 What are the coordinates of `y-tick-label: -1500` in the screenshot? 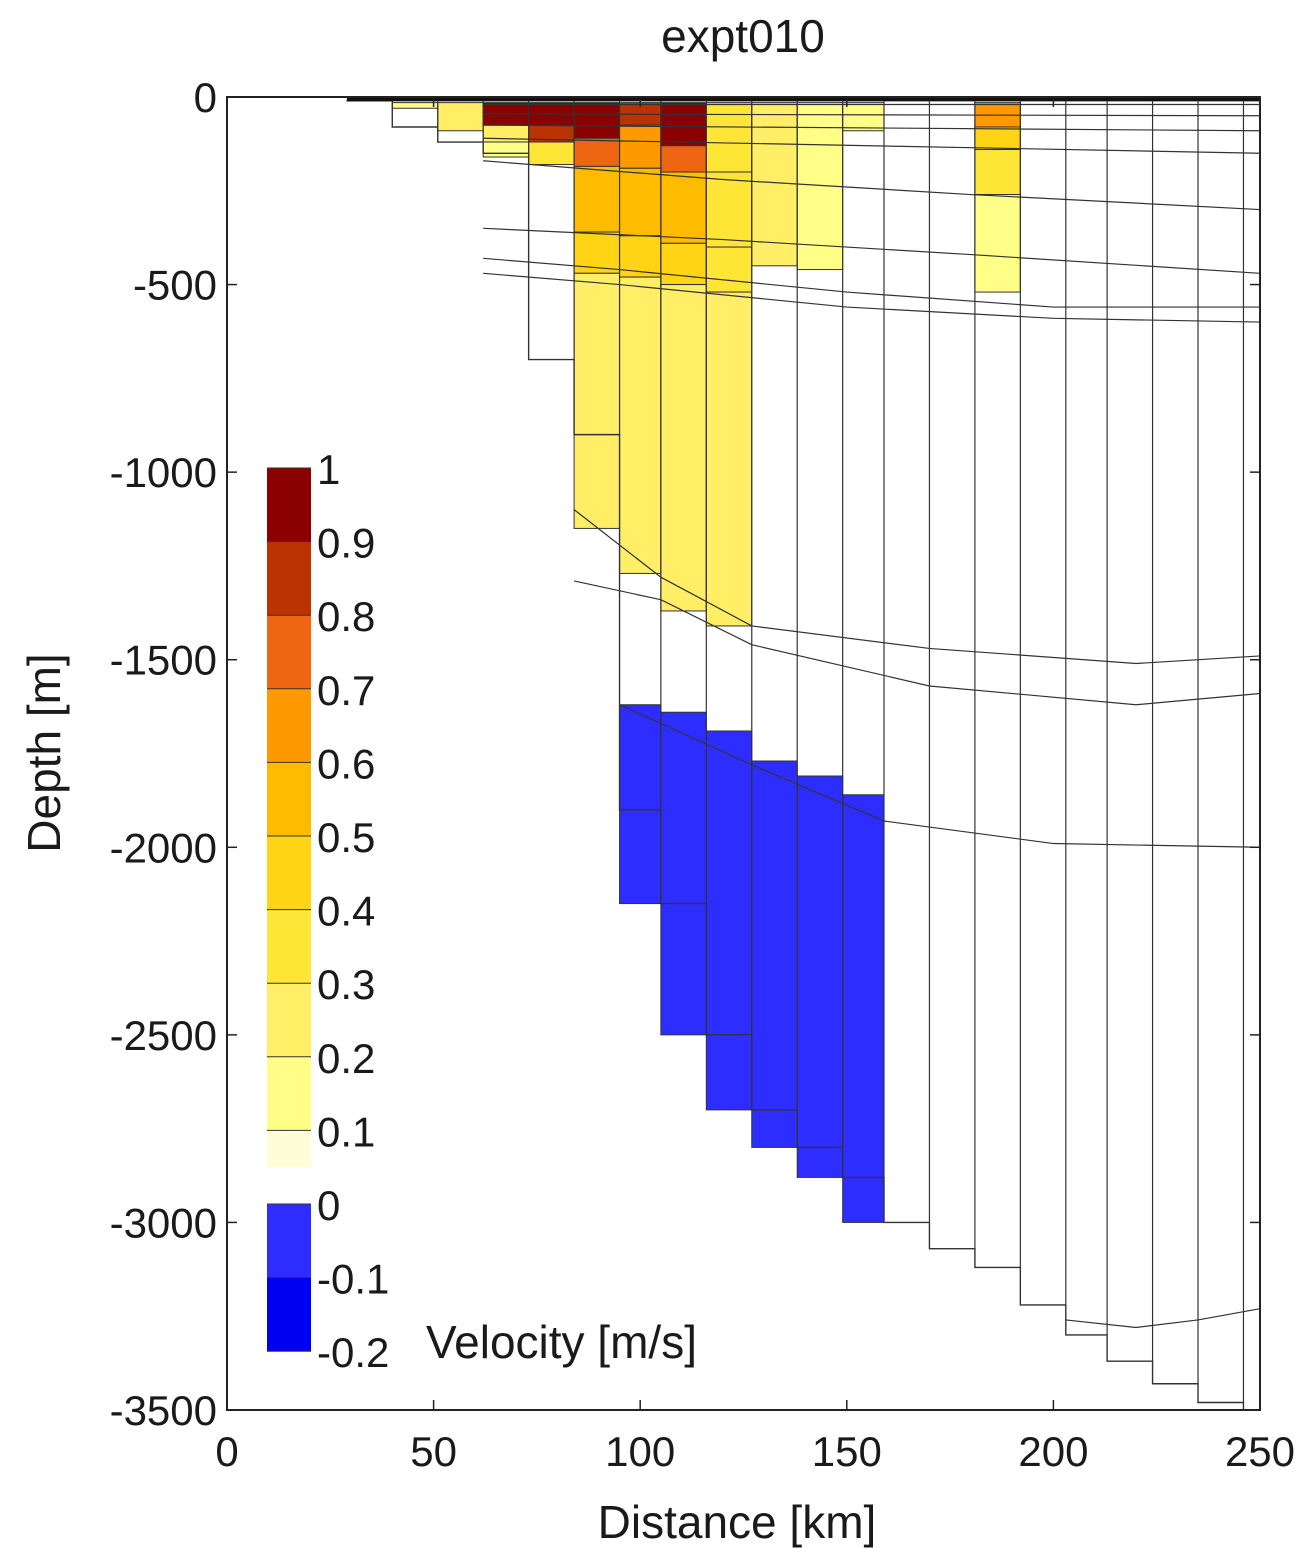 It's located at (163, 660).